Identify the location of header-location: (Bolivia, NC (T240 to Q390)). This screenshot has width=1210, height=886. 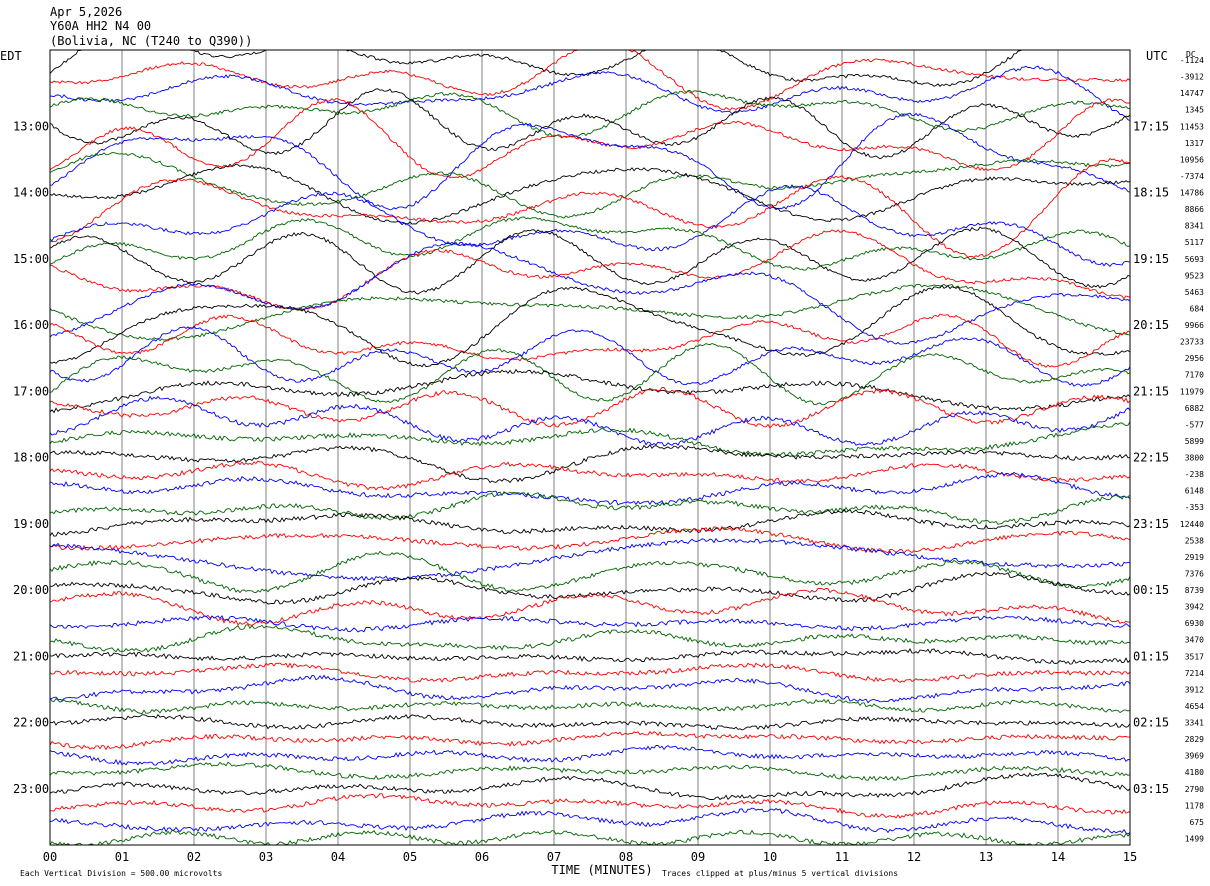
(151, 41).